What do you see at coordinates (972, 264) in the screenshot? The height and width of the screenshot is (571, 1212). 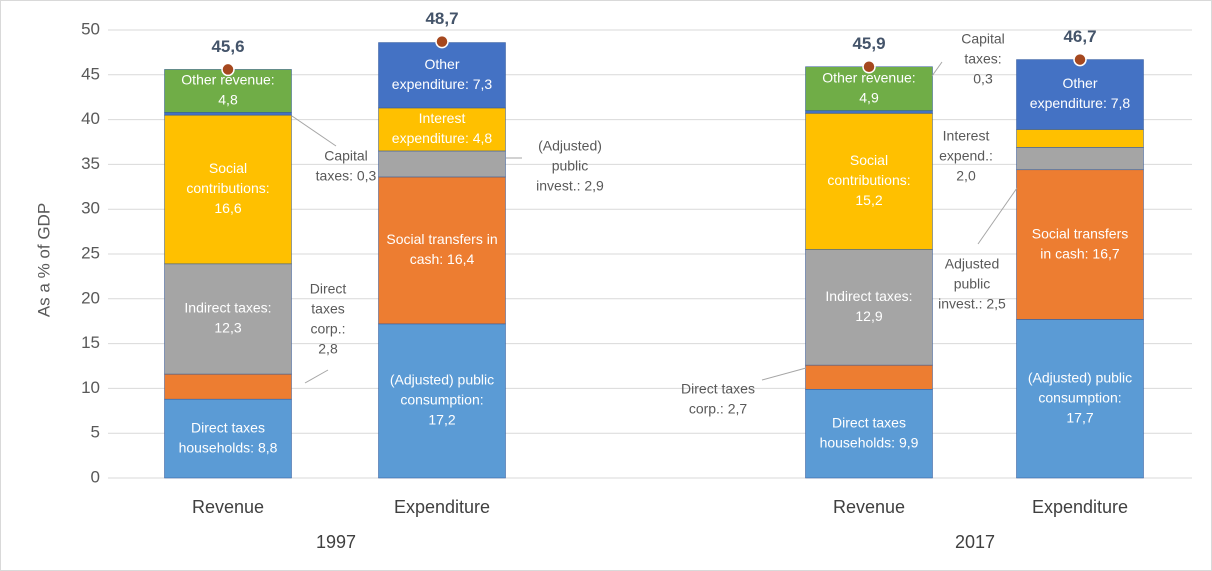 I see `segment-label: Adjusted` at bounding box center [972, 264].